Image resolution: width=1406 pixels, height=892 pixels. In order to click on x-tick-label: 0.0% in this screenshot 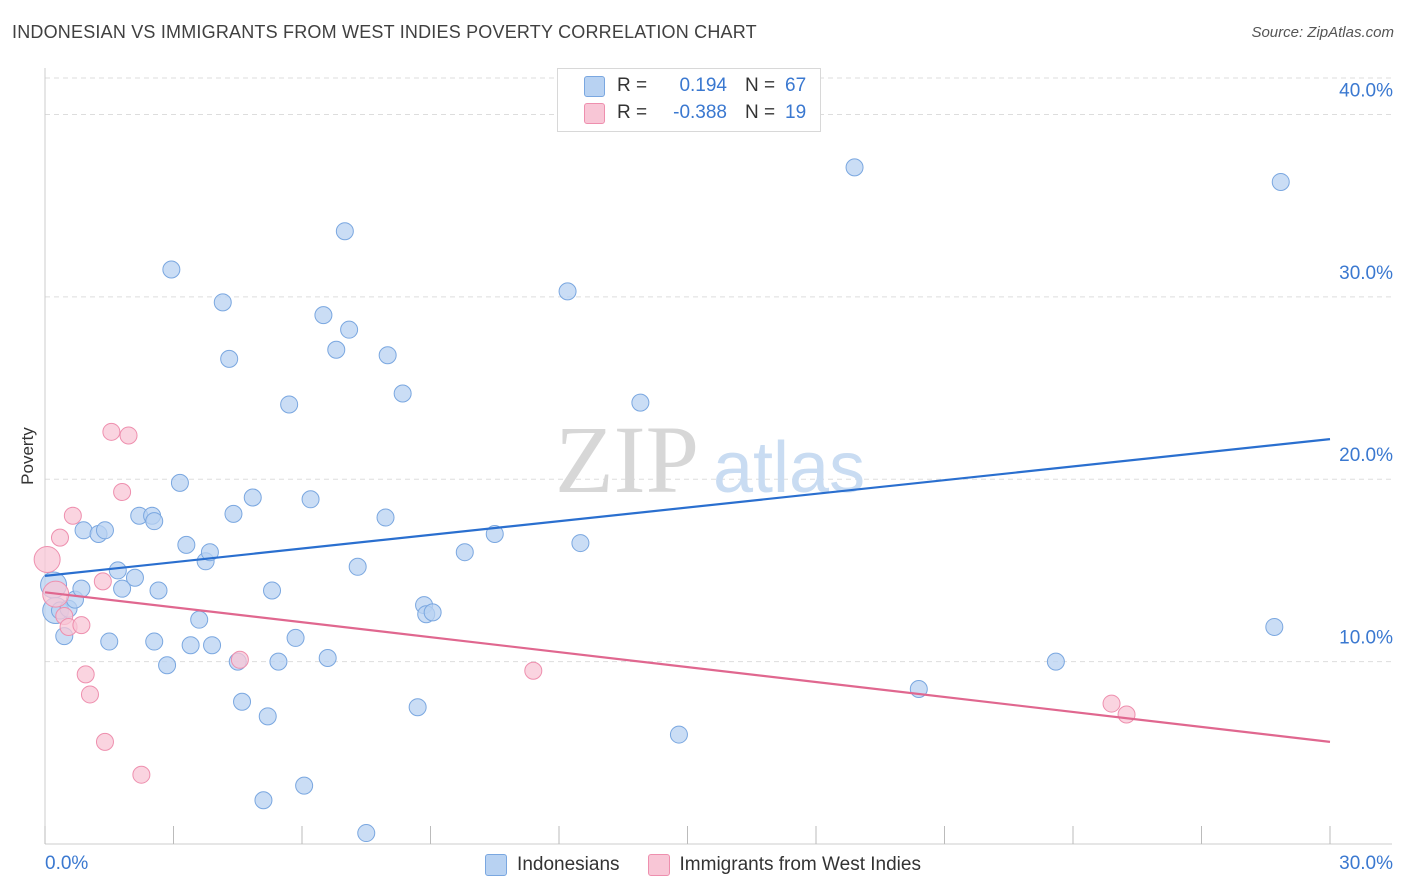, I will do `click(66, 863)`.